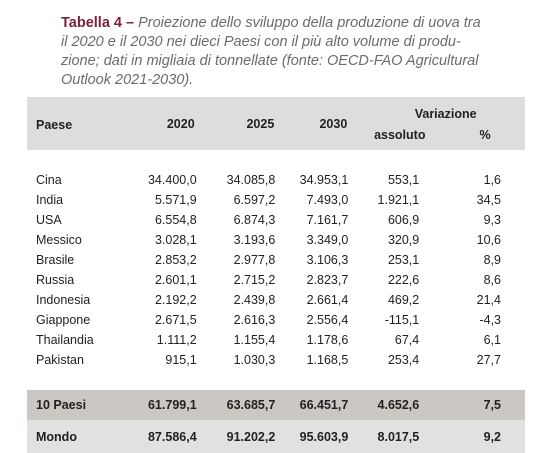 The width and height of the screenshot is (549, 453). Describe the element at coordinates (403, 260) in the screenshot. I see `cell: 253,1` at that location.